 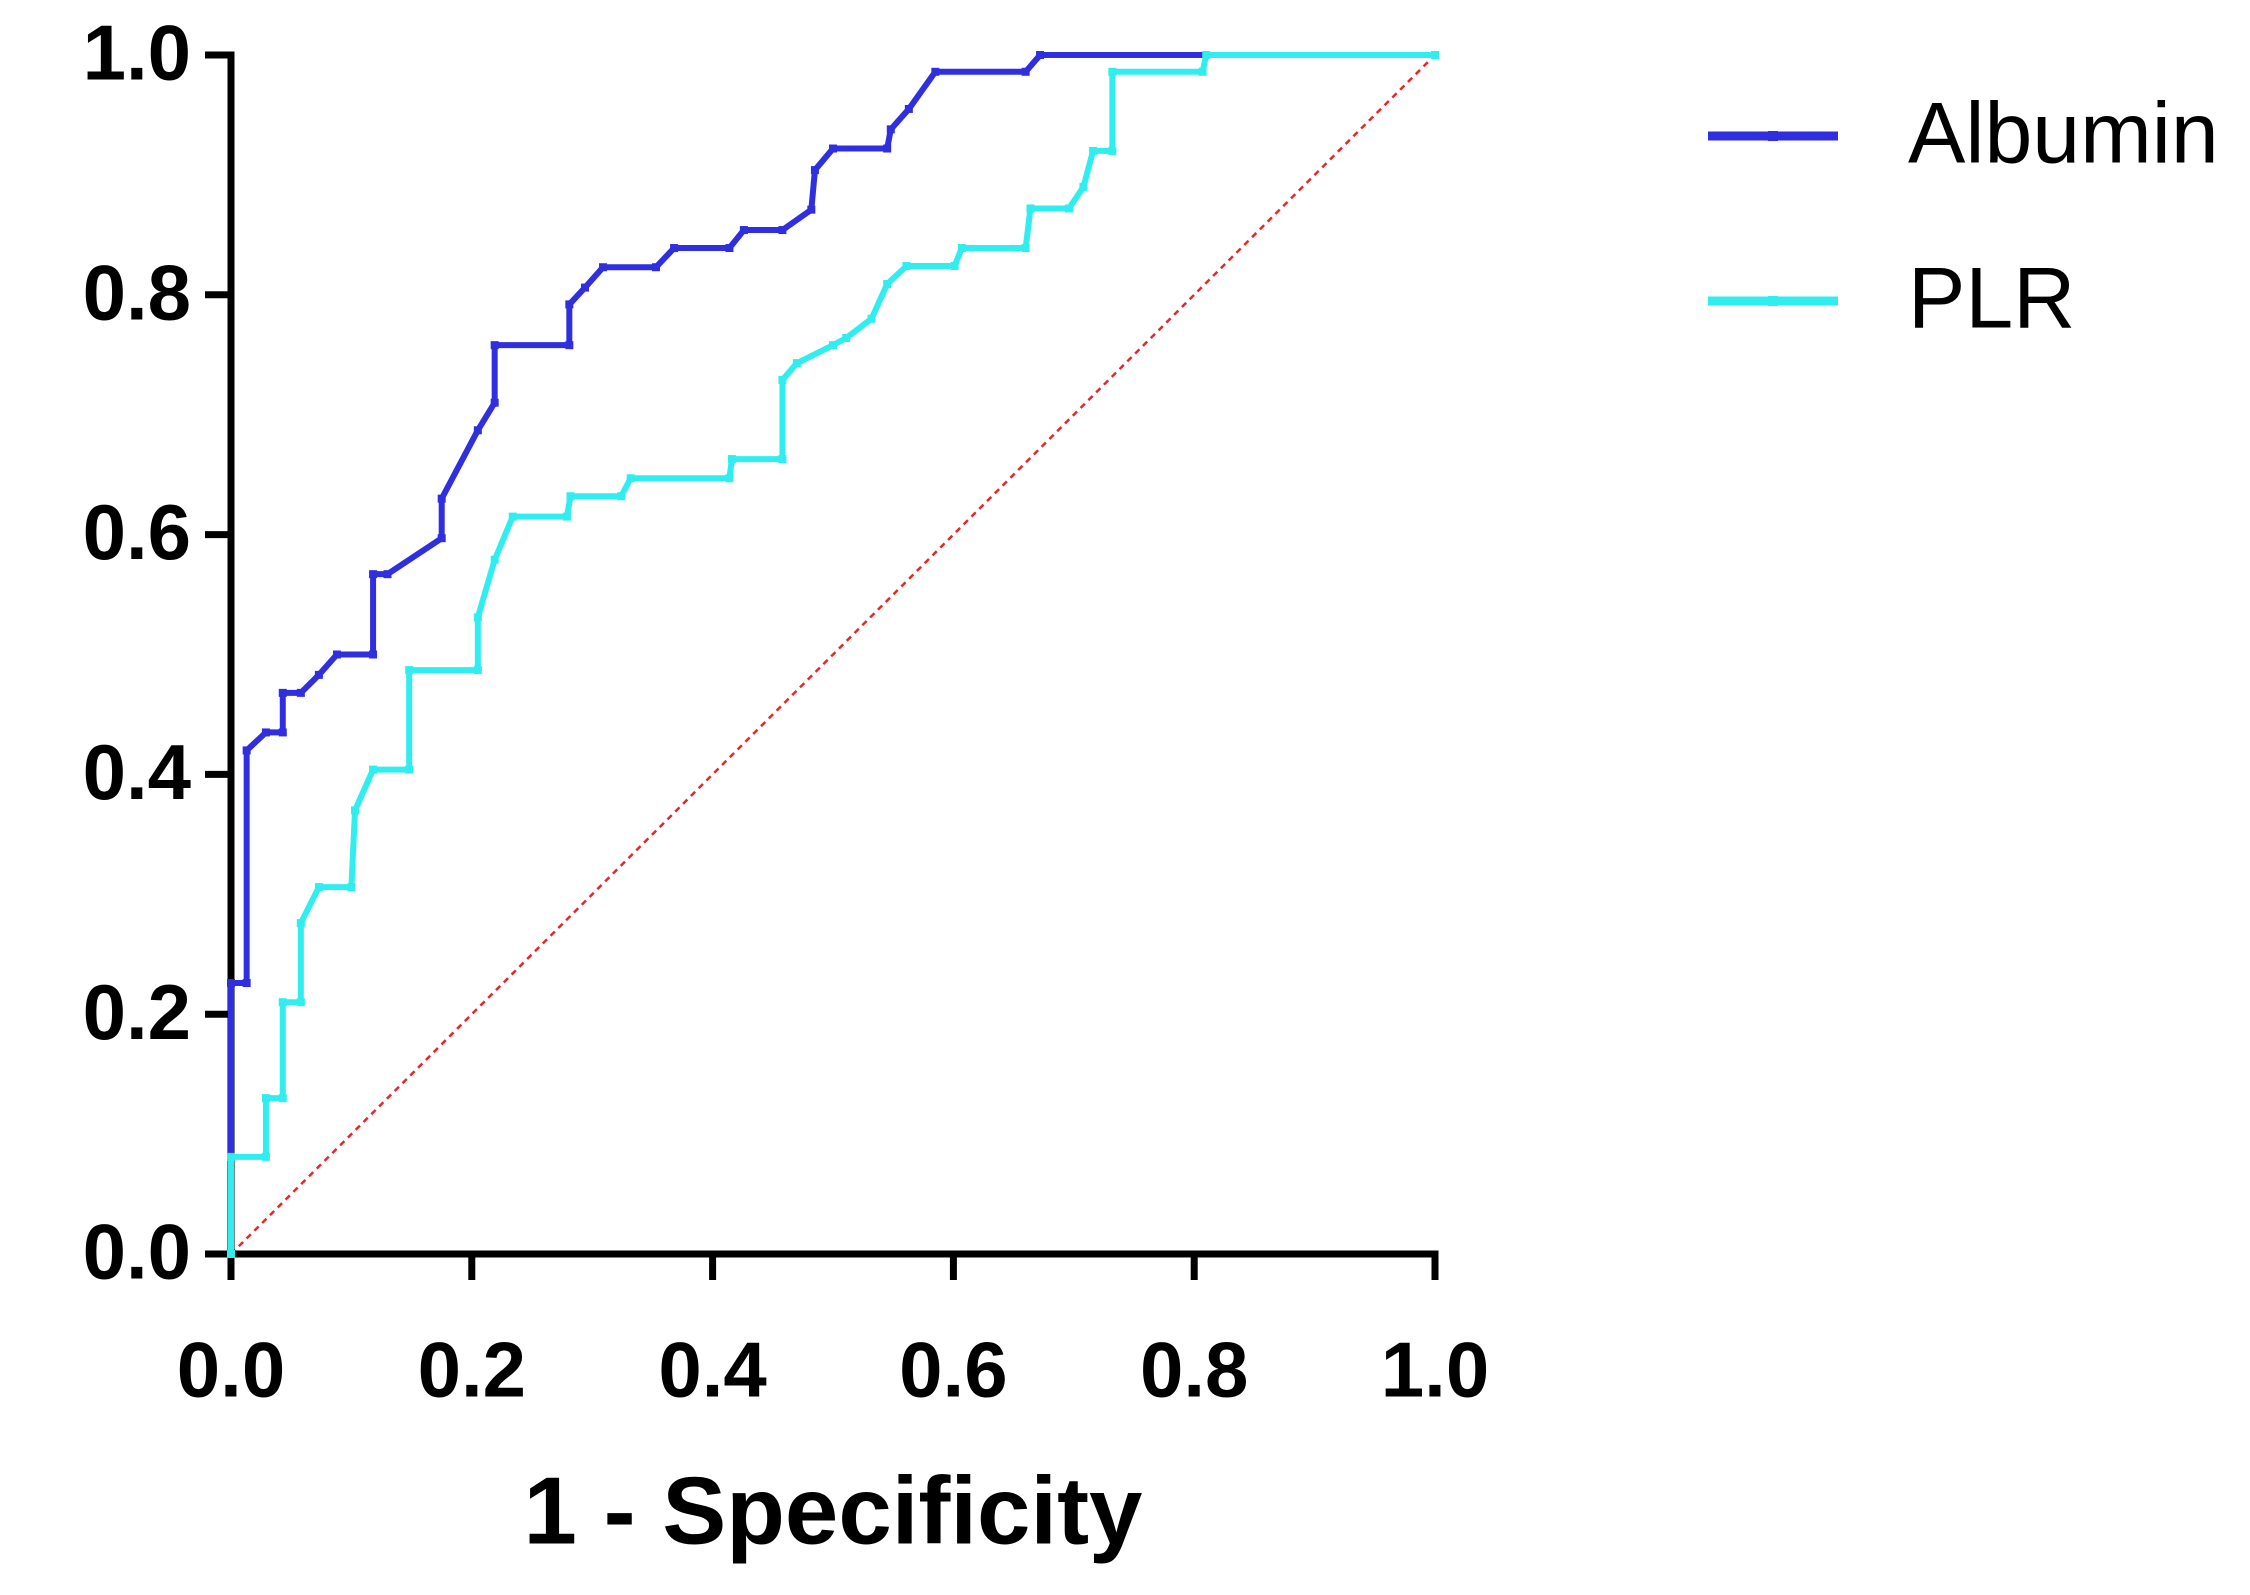 What do you see at coordinates (137, 1012) in the screenshot?
I see `y-tick-label: 0.2` at bounding box center [137, 1012].